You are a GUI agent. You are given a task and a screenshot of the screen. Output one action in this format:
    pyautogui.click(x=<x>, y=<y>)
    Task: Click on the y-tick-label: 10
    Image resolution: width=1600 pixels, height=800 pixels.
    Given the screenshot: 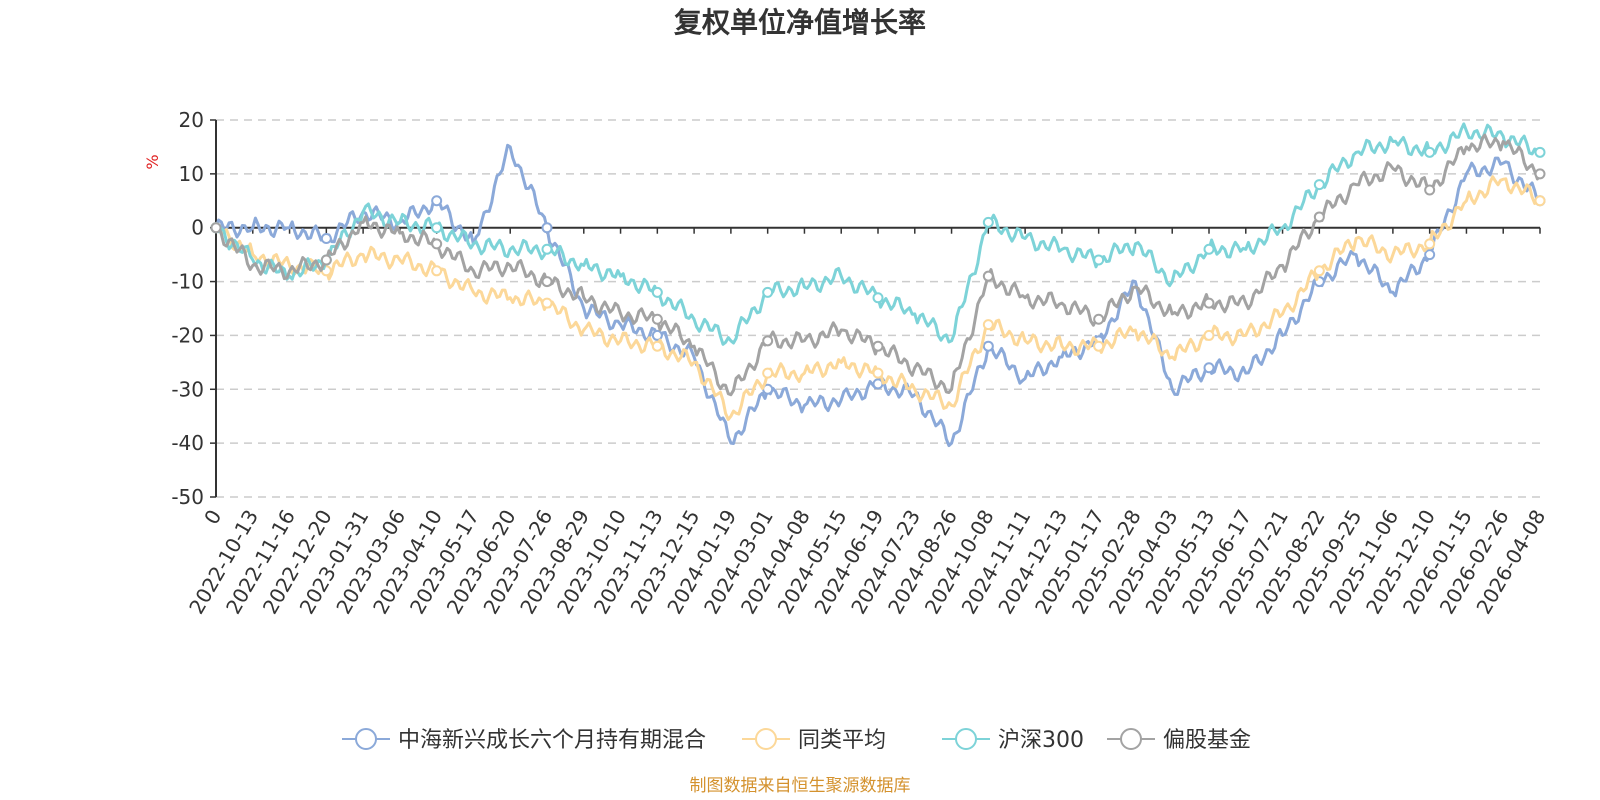 What is the action you would take?
    pyautogui.click(x=191, y=174)
    